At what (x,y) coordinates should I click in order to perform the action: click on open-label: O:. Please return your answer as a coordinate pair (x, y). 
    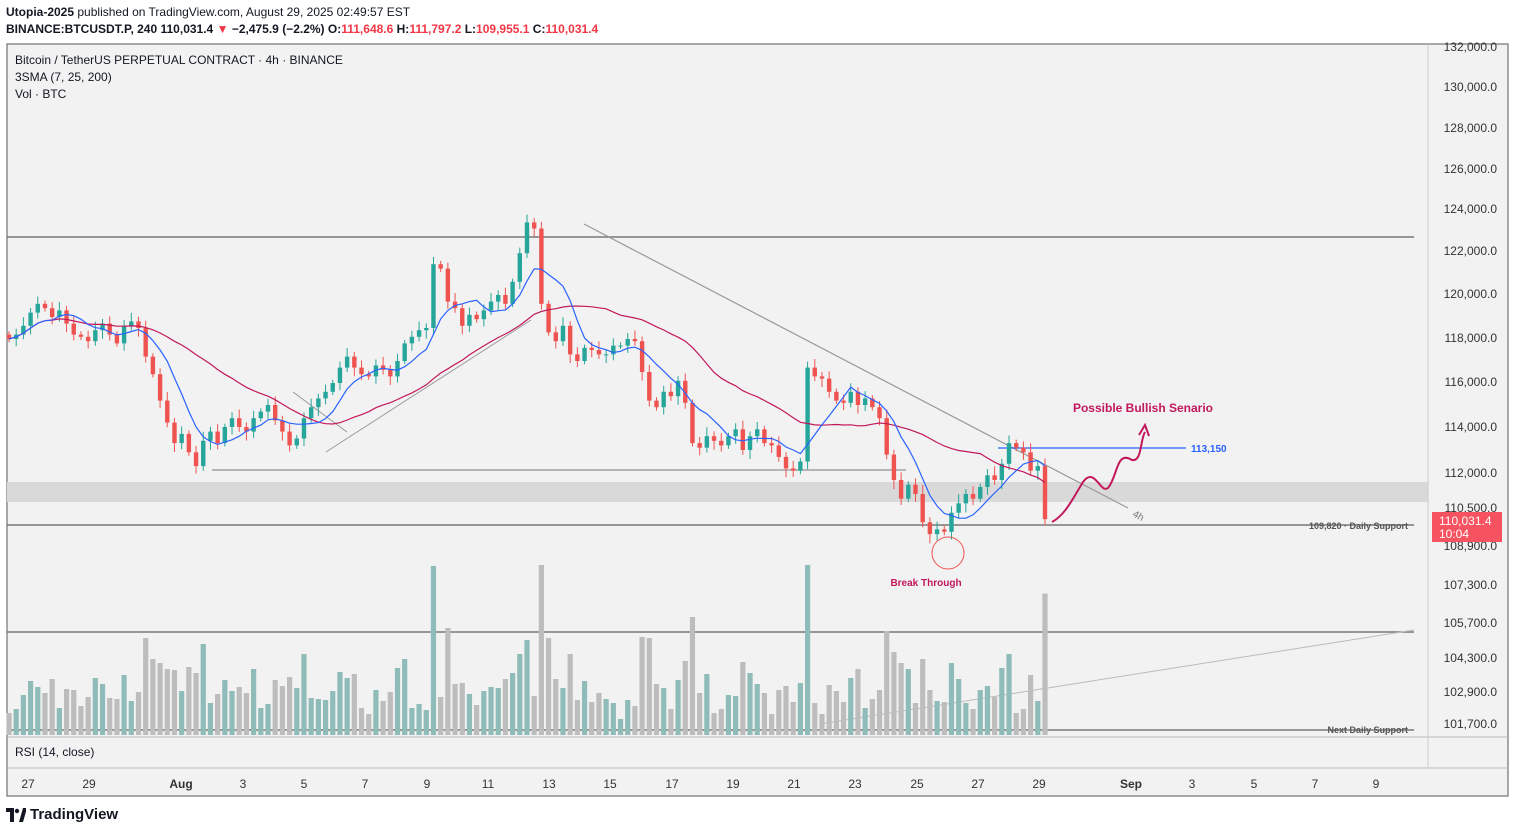
    Looking at the image, I should click on (334, 29).